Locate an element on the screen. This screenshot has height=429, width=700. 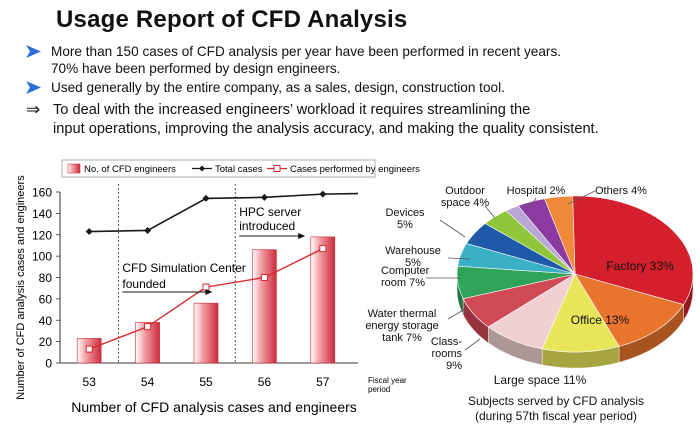
pie-label-line: Others 4% is located at coordinates (621, 191).